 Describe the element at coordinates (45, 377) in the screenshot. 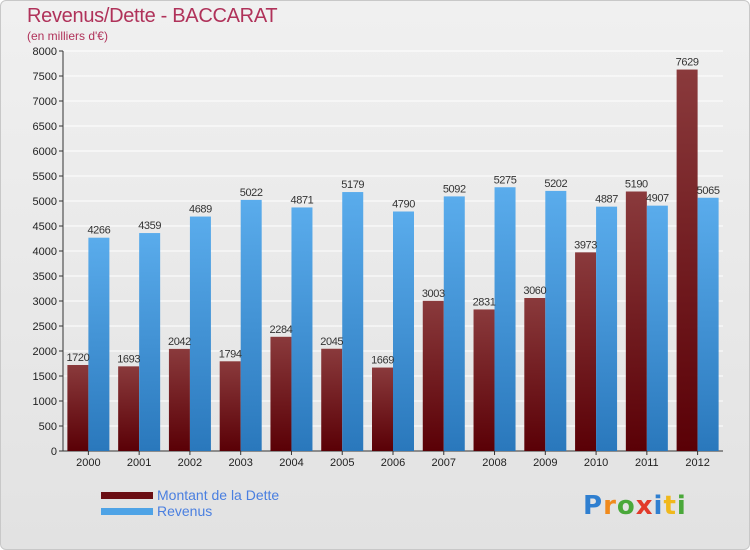

I see `y-tick-label: 1500` at that location.